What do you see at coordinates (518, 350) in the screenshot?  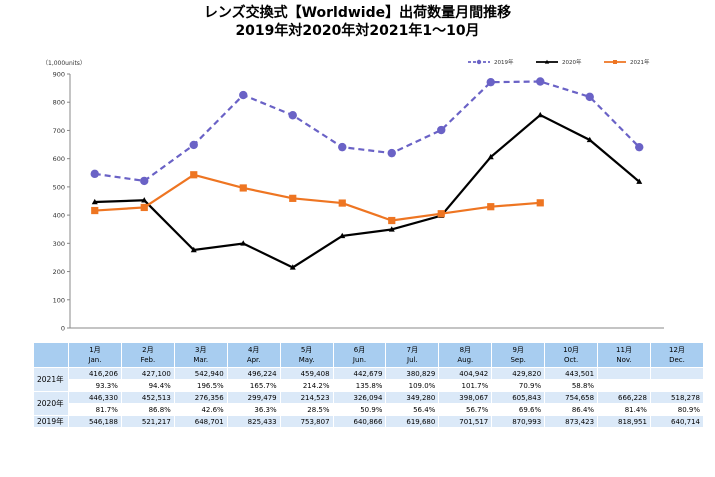 I see `month-jp: 9月` at bounding box center [518, 350].